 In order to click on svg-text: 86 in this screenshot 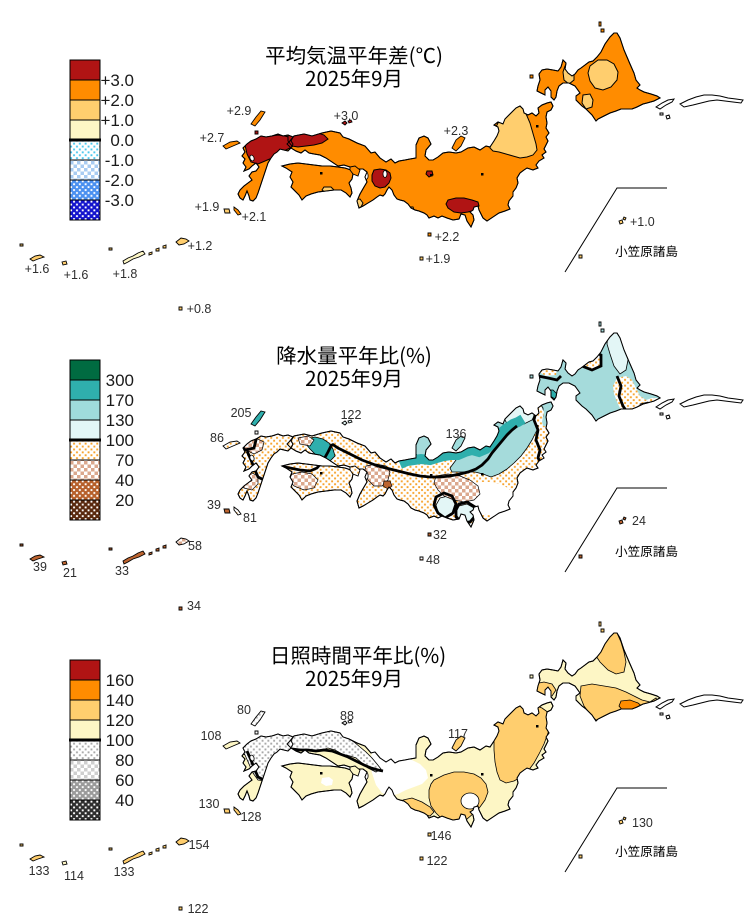, I will do `click(217, 438)`.